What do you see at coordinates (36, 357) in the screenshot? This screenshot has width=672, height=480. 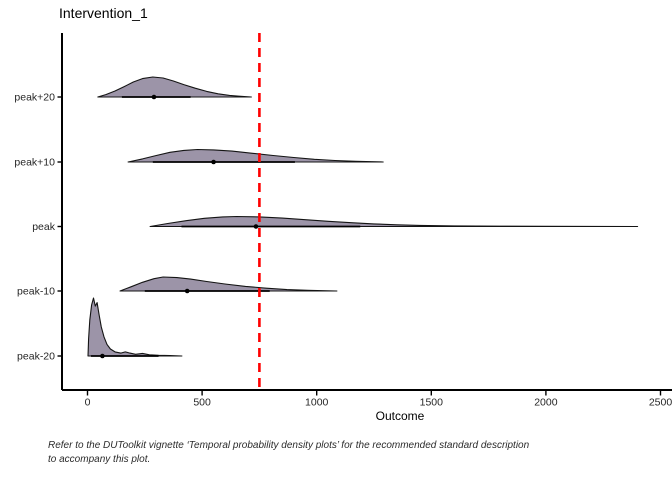 I see `y-tick-label: peak-20` at bounding box center [36, 357].